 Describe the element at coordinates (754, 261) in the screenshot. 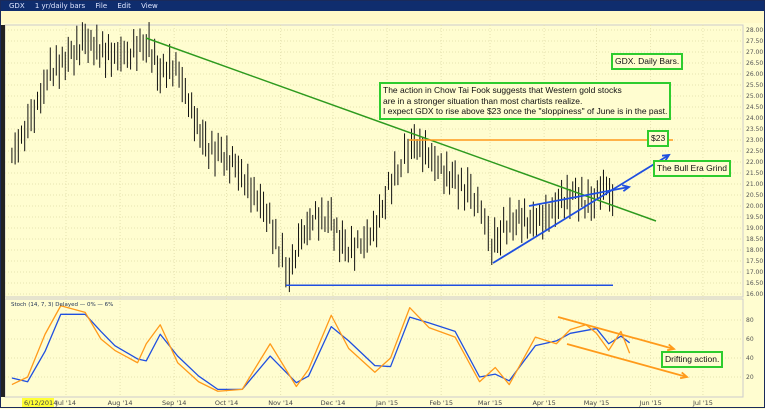

I see `price-tick-label: 17.50` at that location.